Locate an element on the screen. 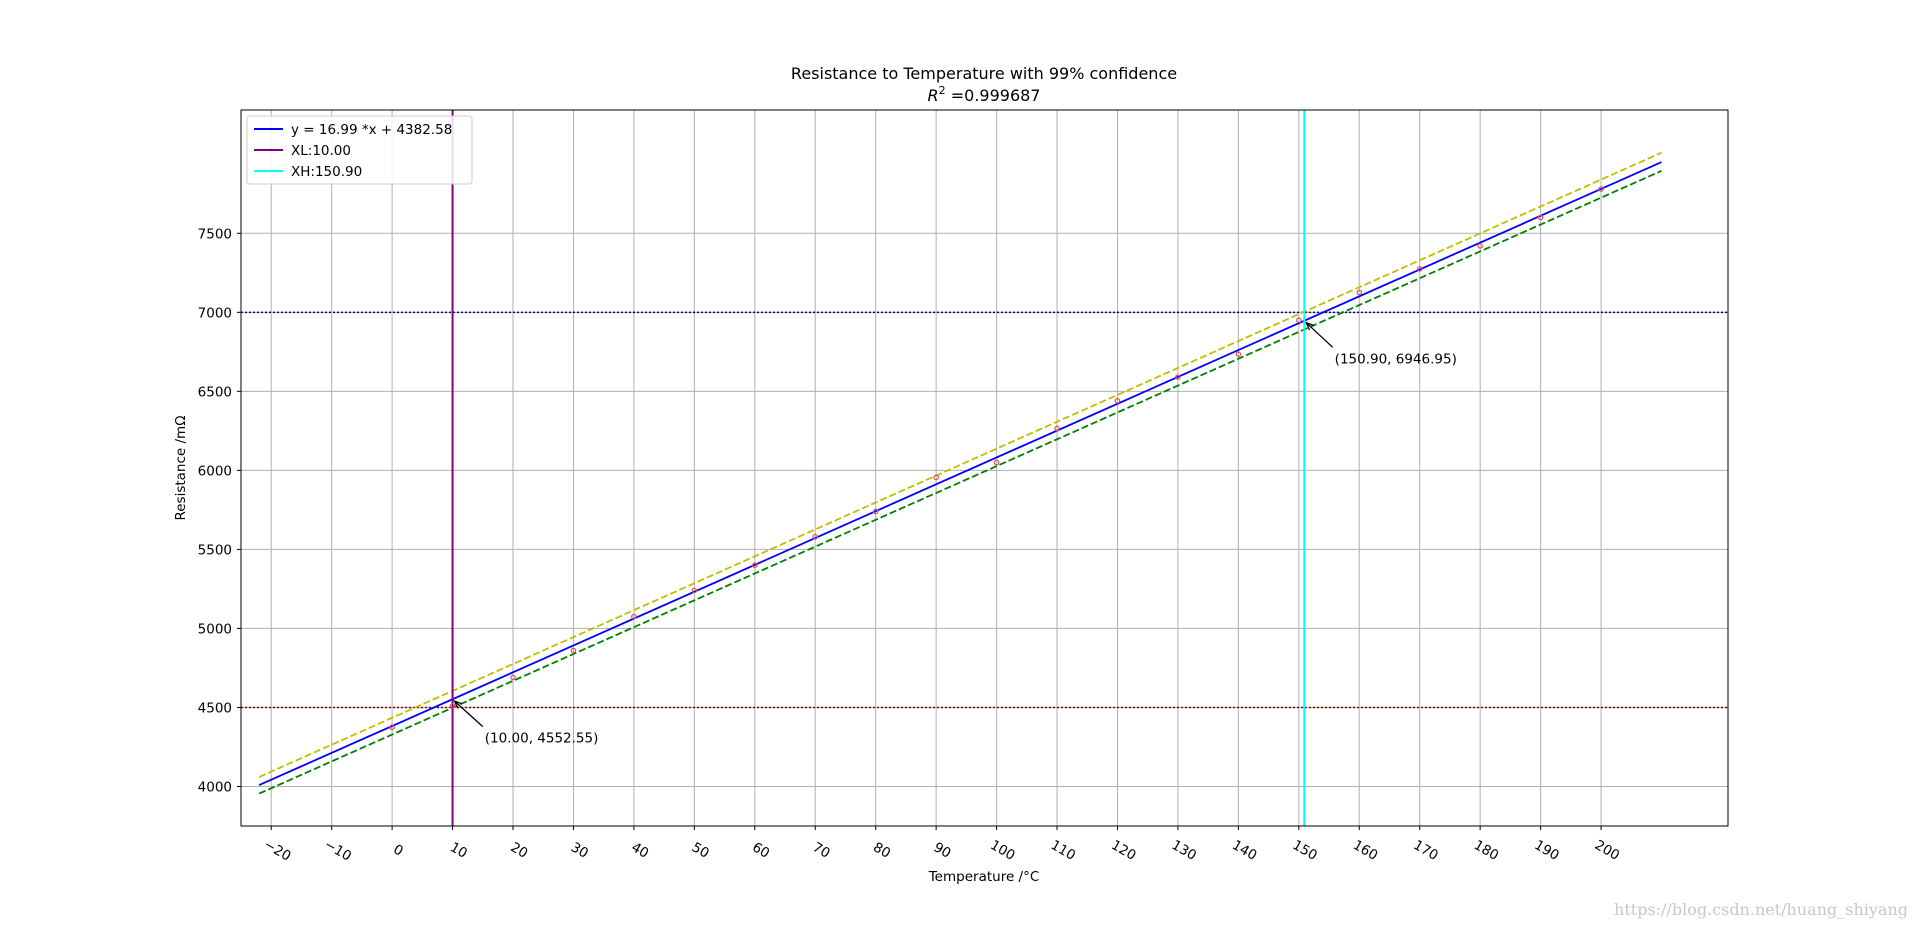  r-squared-exponent: 2 is located at coordinates (942, 90).